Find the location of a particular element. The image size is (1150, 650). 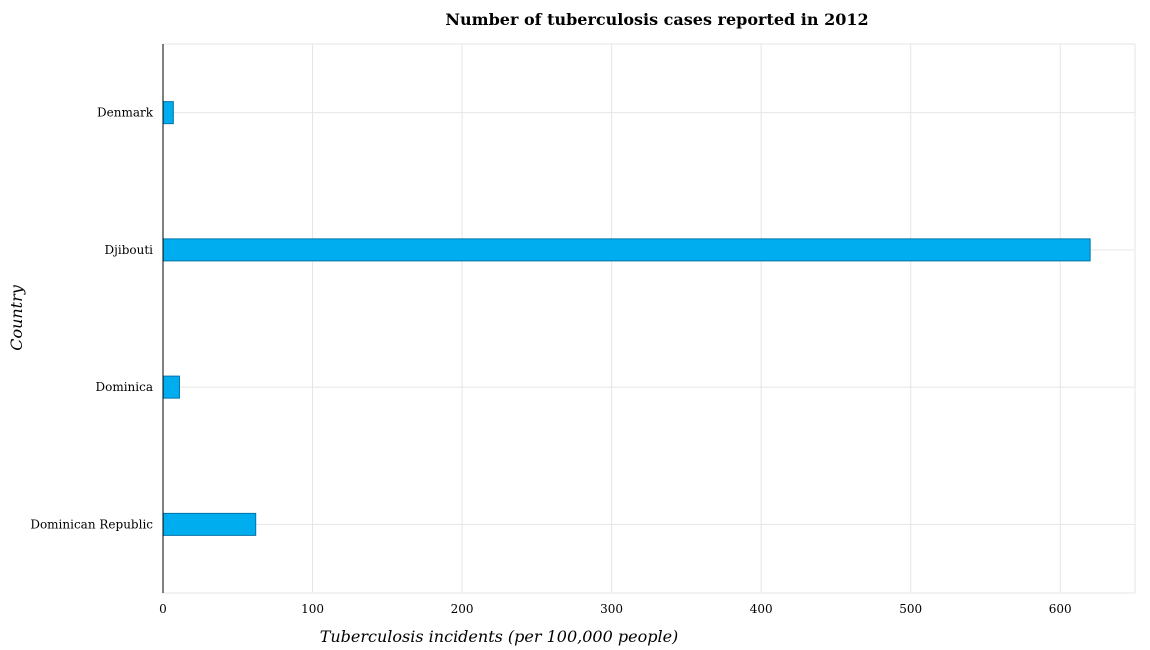

x-tick-label: 200 is located at coordinates (462, 609).